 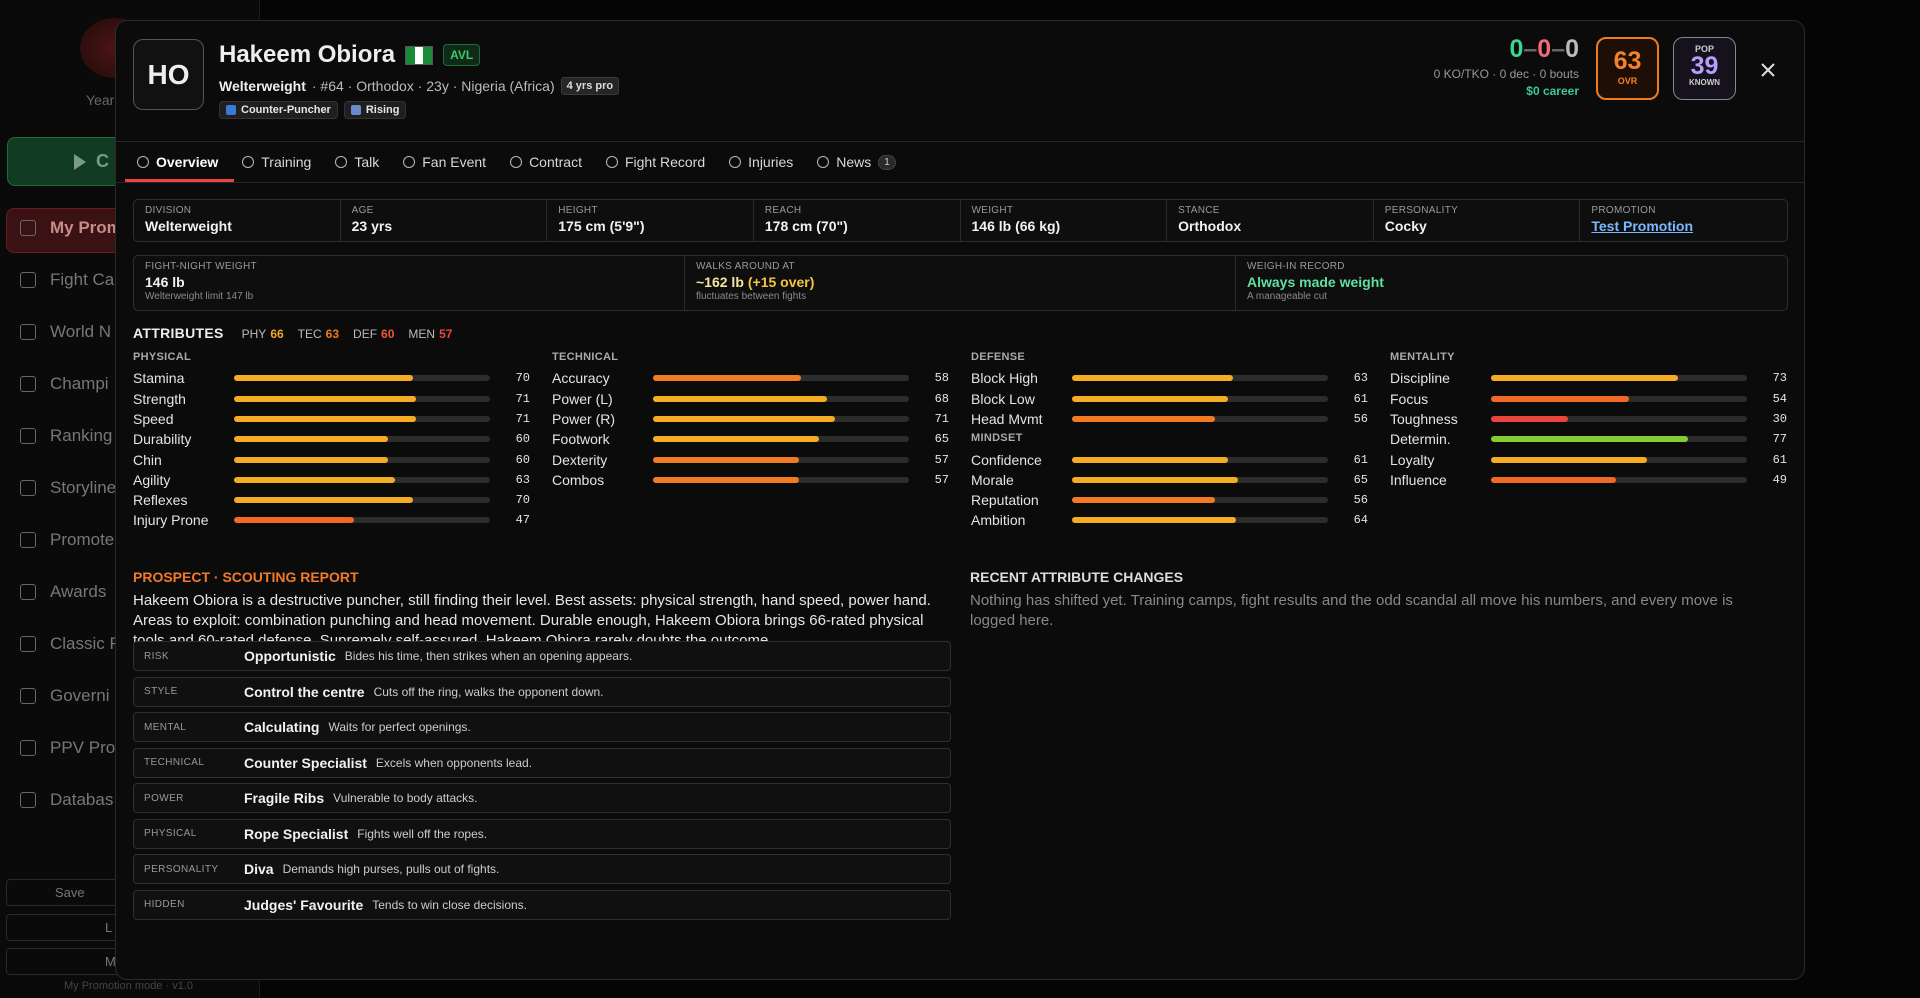 What do you see at coordinates (960, 141) in the screenshot?
I see `divider` at bounding box center [960, 141].